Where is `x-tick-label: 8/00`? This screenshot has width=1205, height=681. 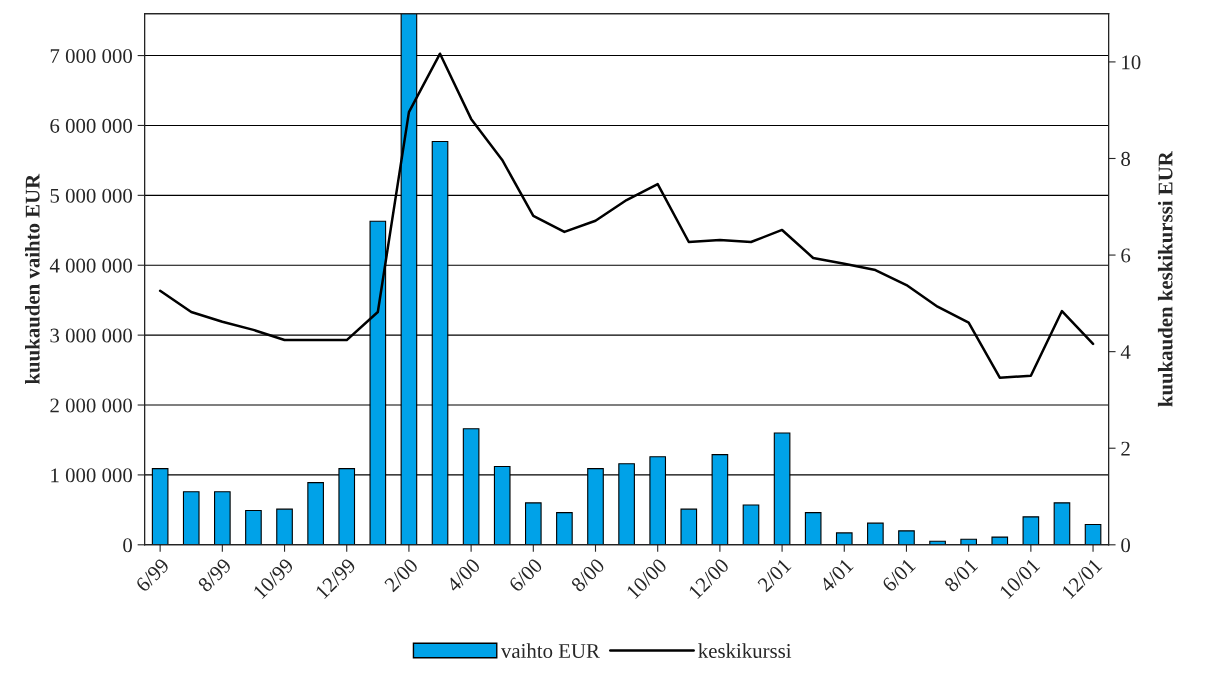
x-tick-label: 8/00 is located at coordinates (588, 575).